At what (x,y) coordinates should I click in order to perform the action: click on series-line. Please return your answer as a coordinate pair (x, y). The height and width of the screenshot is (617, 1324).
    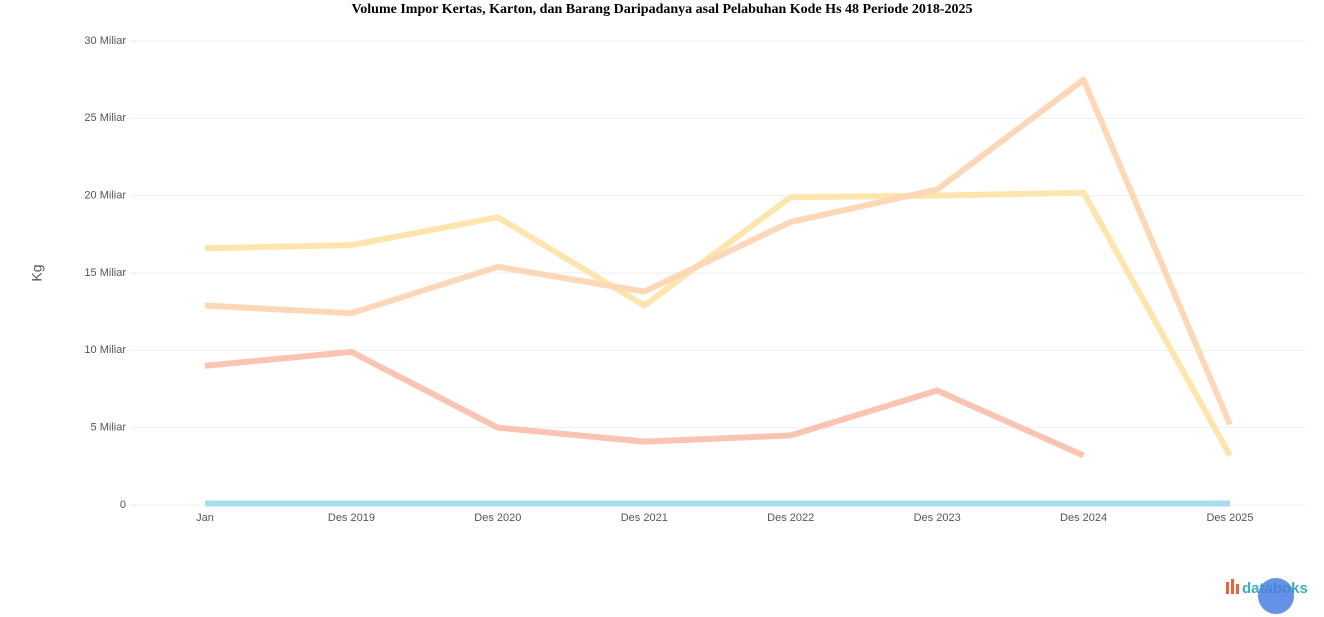
    Looking at the image, I should click on (644, 403).